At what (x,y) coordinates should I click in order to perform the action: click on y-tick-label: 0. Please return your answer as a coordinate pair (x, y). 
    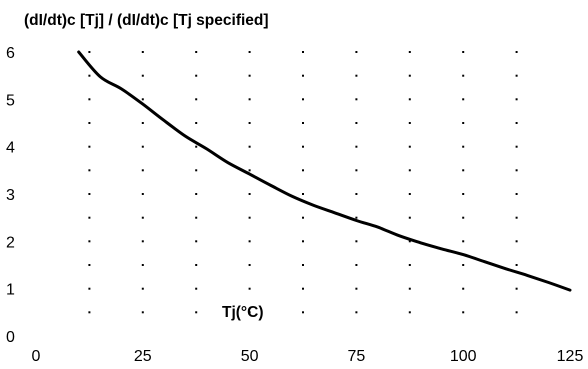
    Looking at the image, I should click on (10, 337).